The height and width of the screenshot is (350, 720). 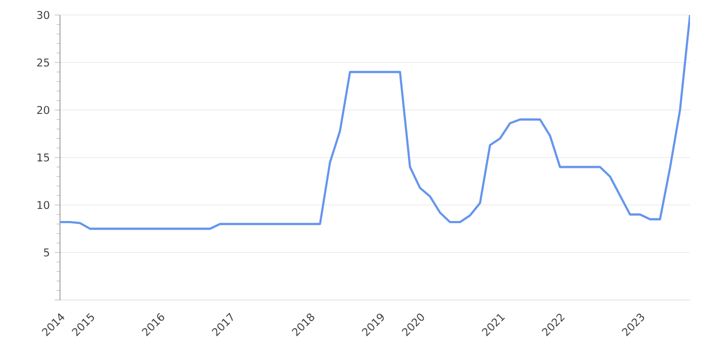 What do you see at coordinates (43, 110) in the screenshot?
I see `y-tick-label: 20` at bounding box center [43, 110].